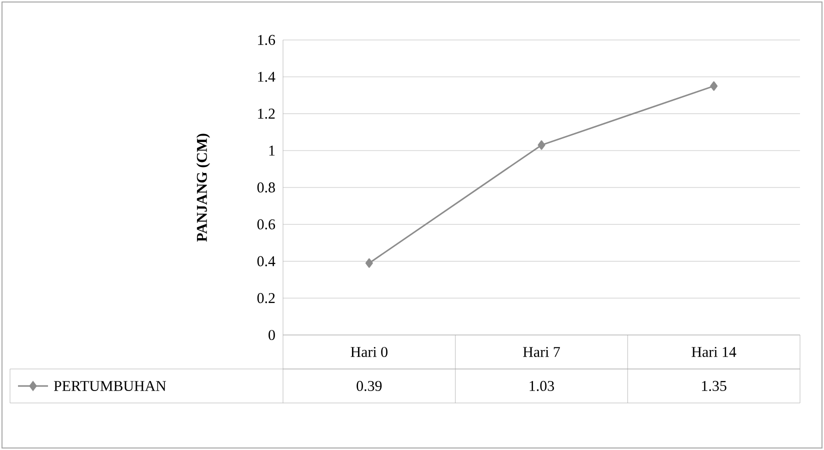 The width and height of the screenshot is (824, 450). What do you see at coordinates (110, 385) in the screenshot?
I see `legend-label: PERTUMBUHAN` at bounding box center [110, 385].